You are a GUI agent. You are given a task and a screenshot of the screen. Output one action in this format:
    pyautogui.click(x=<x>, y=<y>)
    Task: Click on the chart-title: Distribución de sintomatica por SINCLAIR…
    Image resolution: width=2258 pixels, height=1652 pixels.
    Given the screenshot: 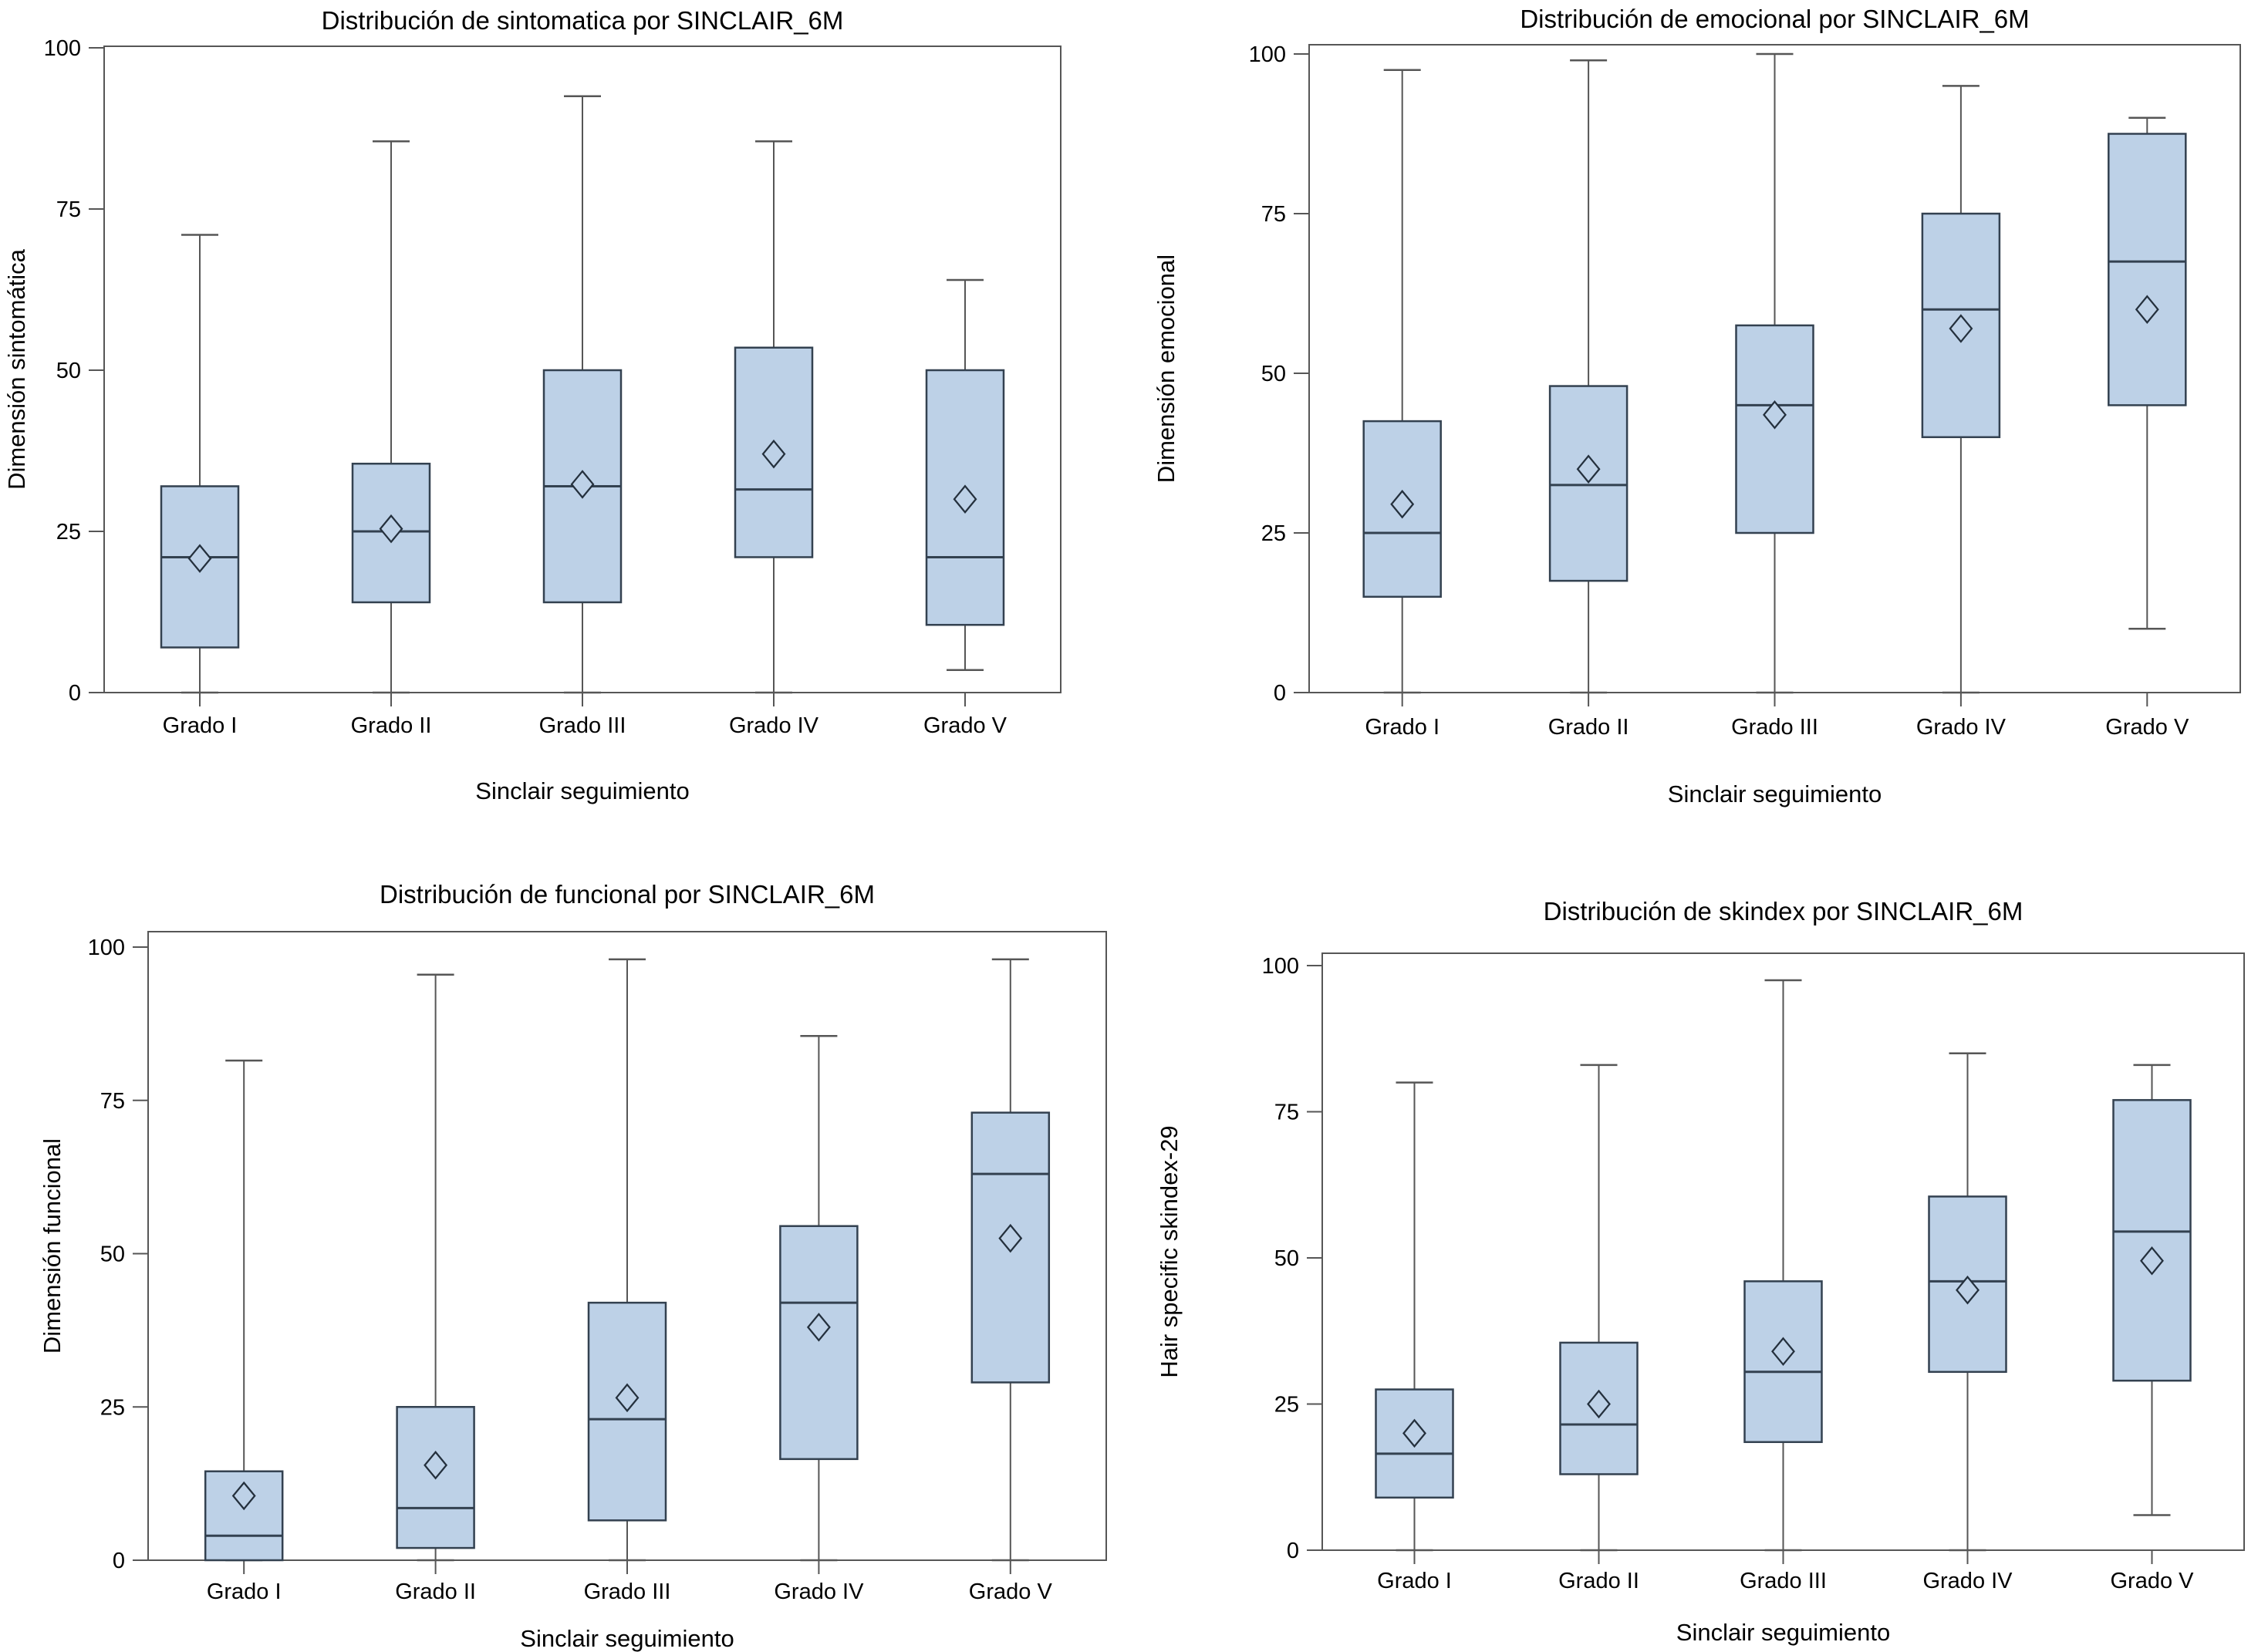 What is the action you would take?
    pyautogui.click(x=583, y=21)
    